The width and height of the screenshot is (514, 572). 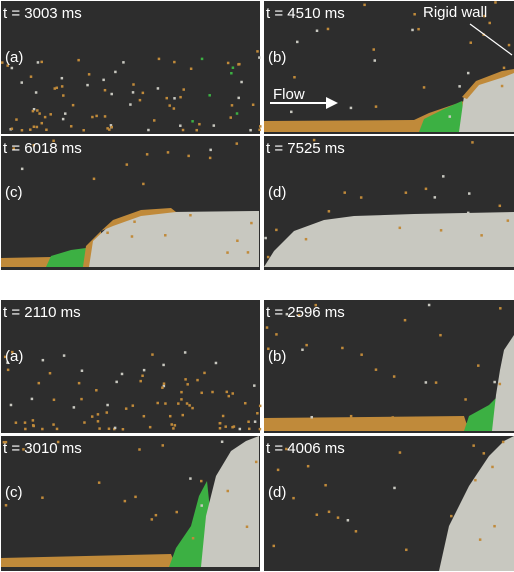 I want to click on rigid-wall-pointer, so click(x=491, y=39).